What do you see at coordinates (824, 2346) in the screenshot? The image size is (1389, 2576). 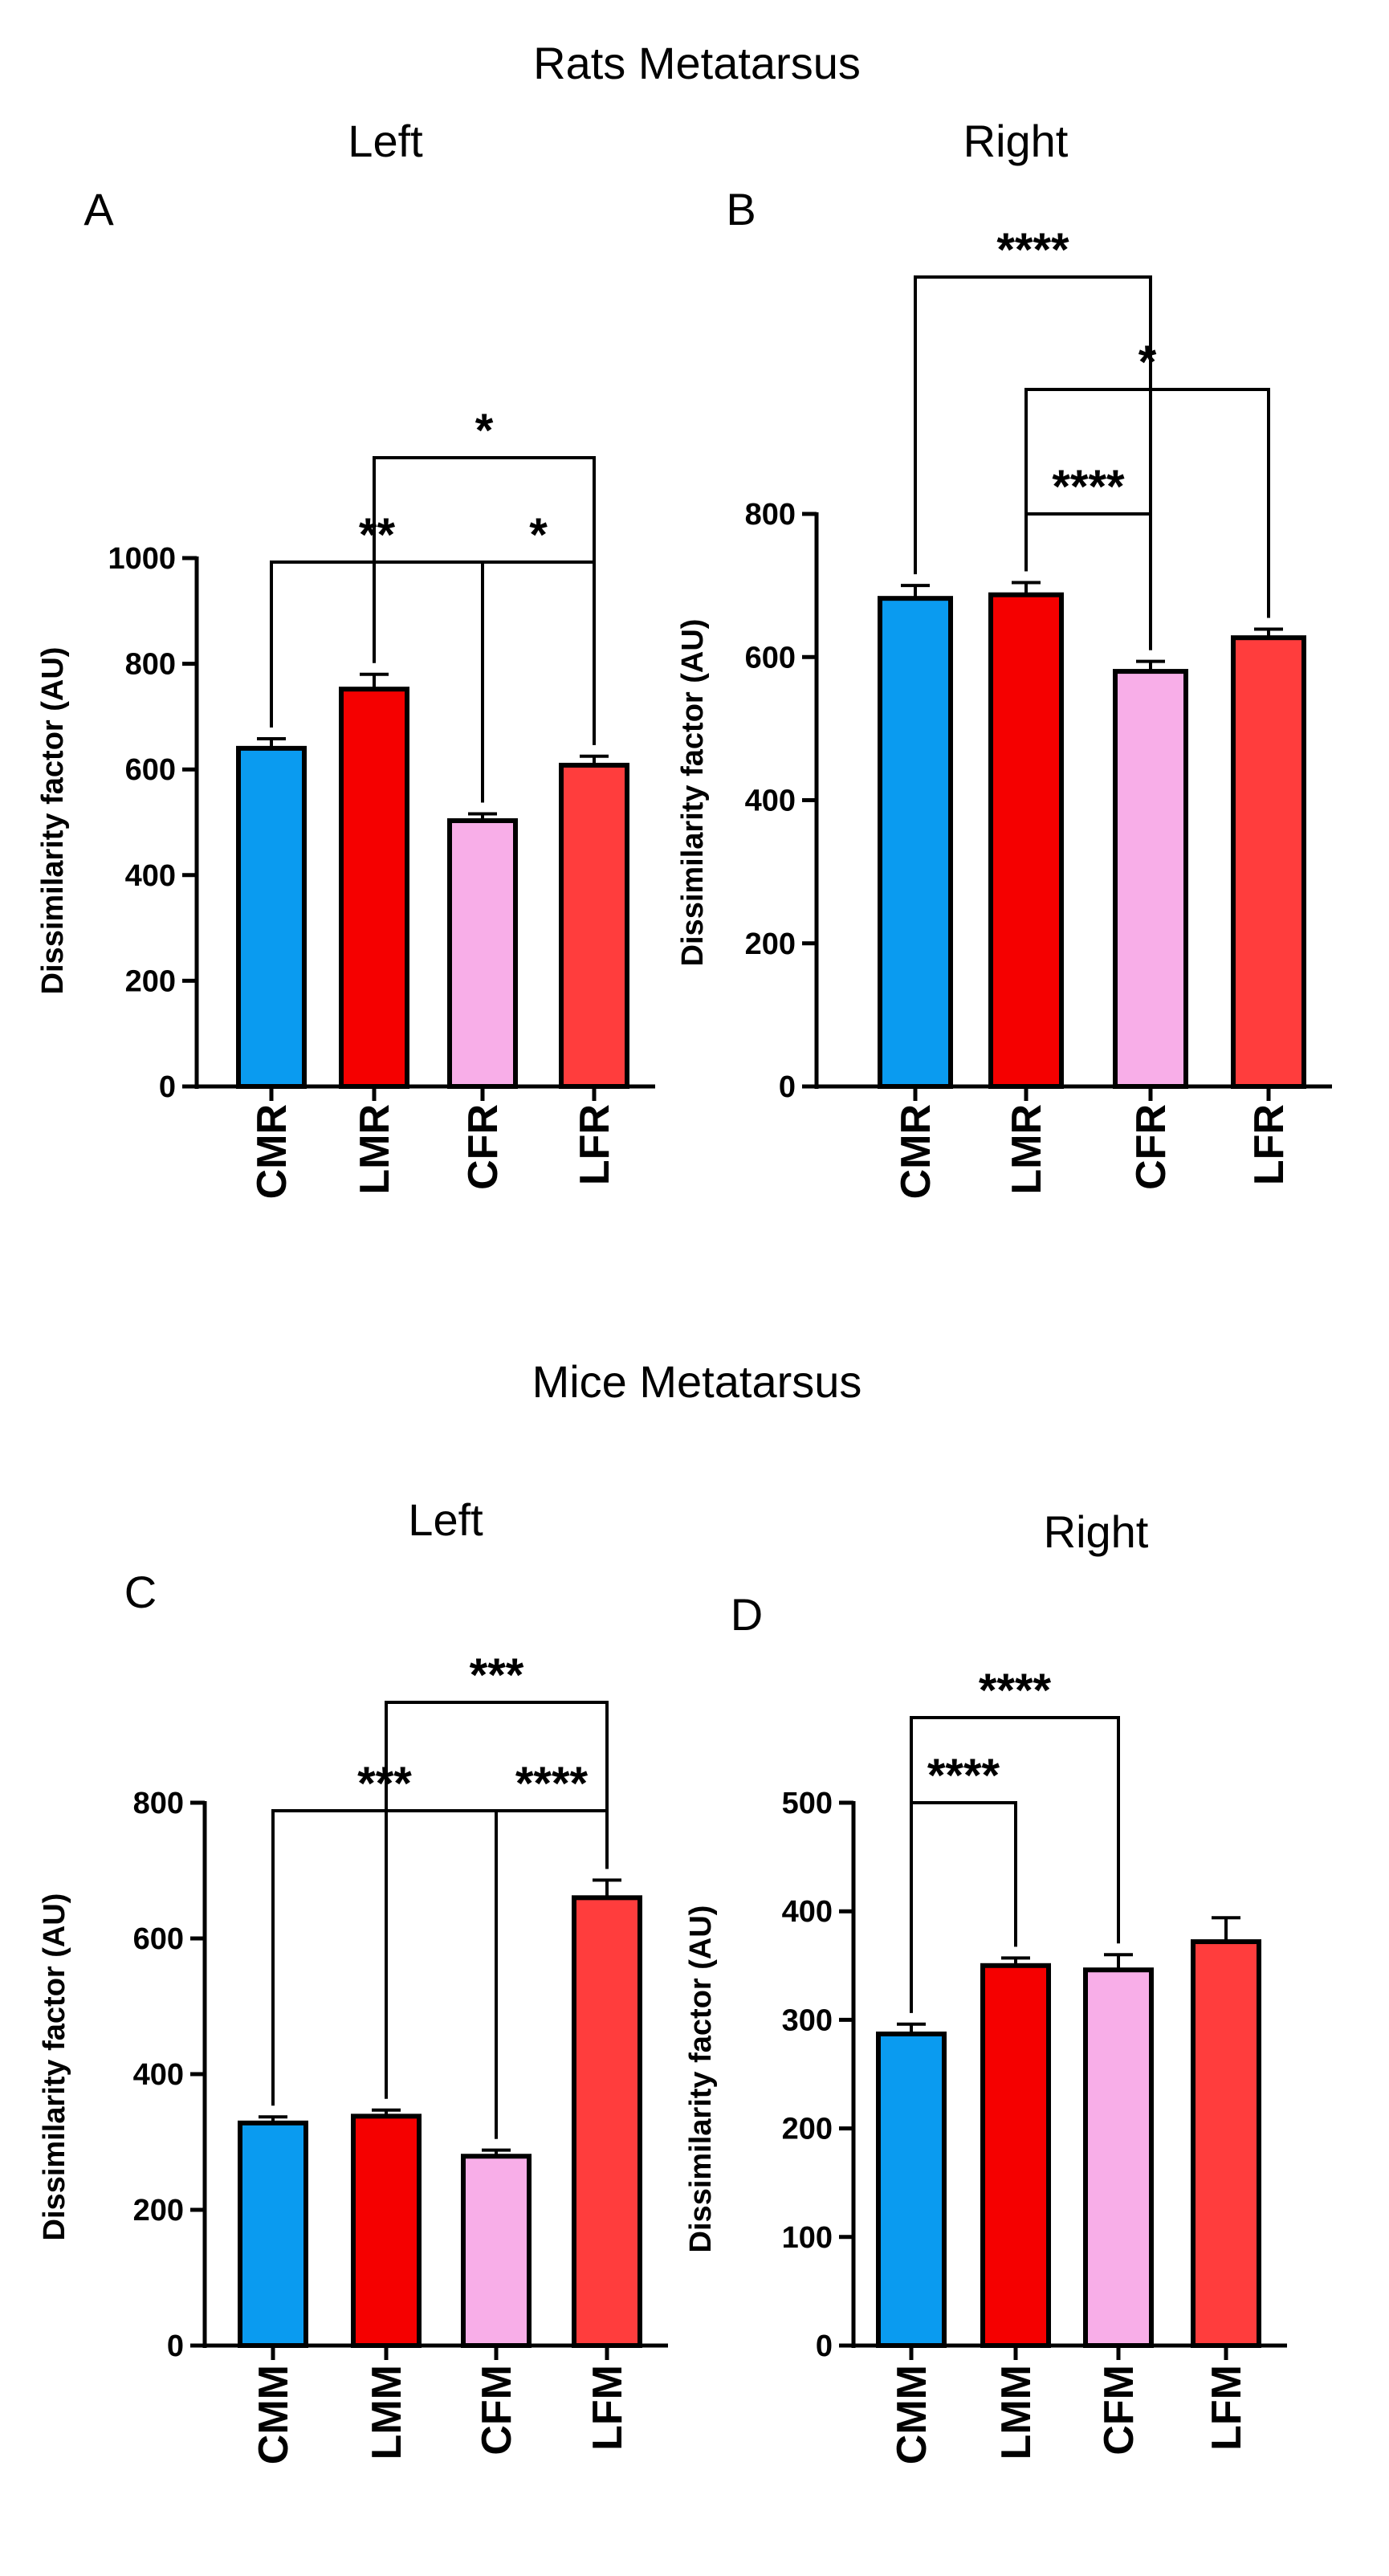 I see `panel-d-y-tick-label: 0` at bounding box center [824, 2346].